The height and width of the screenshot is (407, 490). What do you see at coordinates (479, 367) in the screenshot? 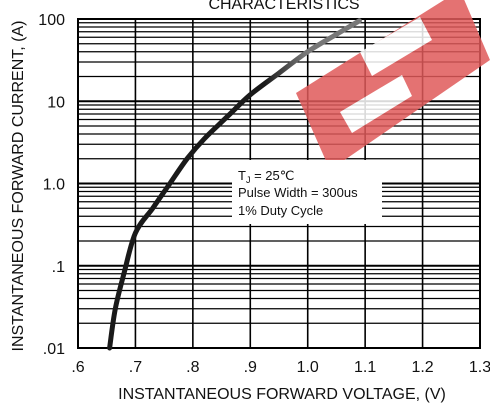
I see `x-tick-label: 1.3` at bounding box center [479, 367].